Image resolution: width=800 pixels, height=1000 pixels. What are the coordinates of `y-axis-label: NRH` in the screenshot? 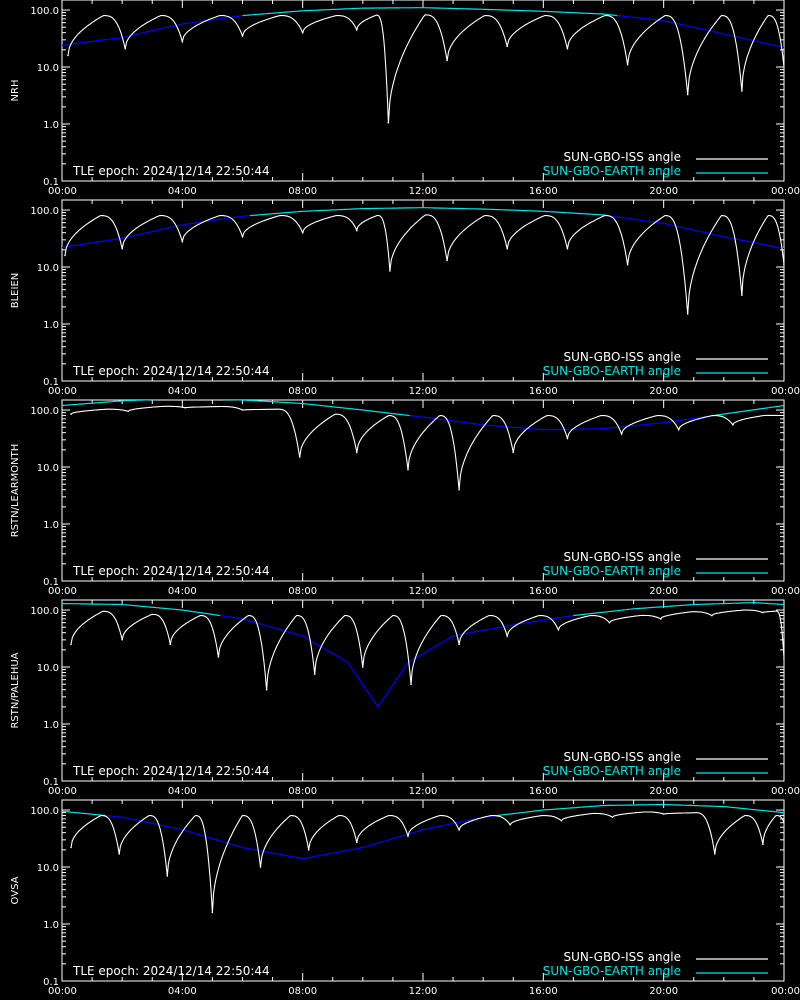 It's located at (15, 91).